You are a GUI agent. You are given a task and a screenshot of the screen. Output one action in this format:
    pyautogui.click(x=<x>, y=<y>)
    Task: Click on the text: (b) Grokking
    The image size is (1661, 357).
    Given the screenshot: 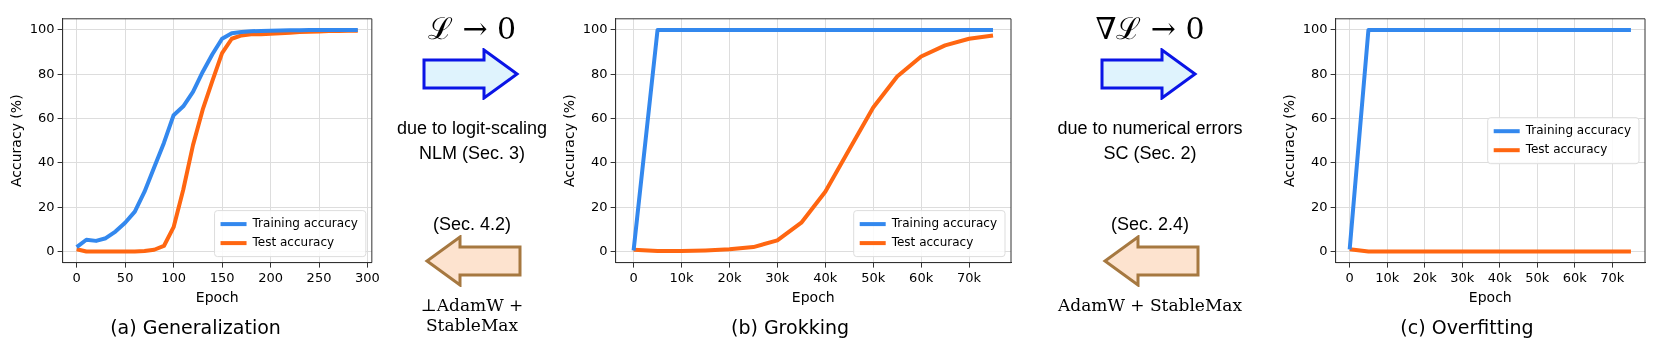 What is the action you would take?
    pyautogui.click(x=790, y=327)
    